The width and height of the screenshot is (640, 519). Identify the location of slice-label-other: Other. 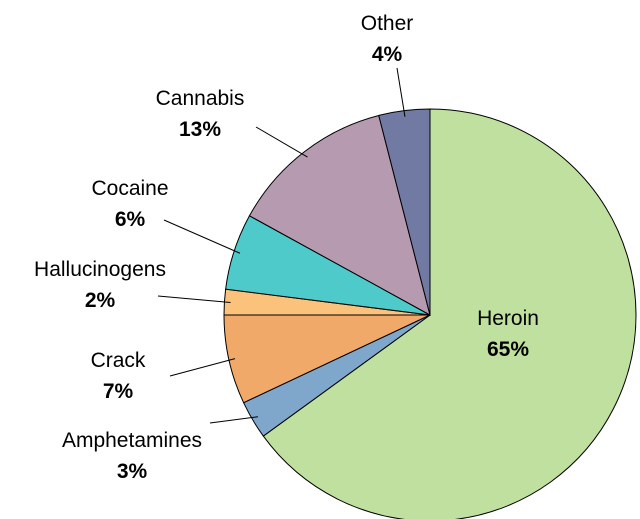
(387, 23).